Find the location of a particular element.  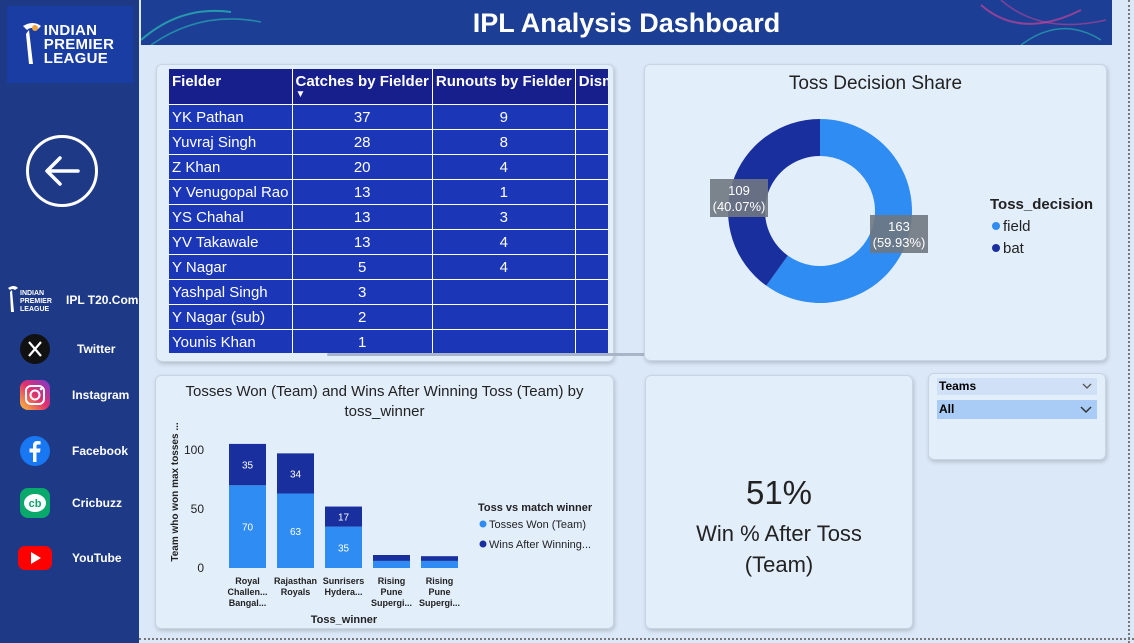

table-row: YV Takawale 13 4 is located at coordinates (388, 242).